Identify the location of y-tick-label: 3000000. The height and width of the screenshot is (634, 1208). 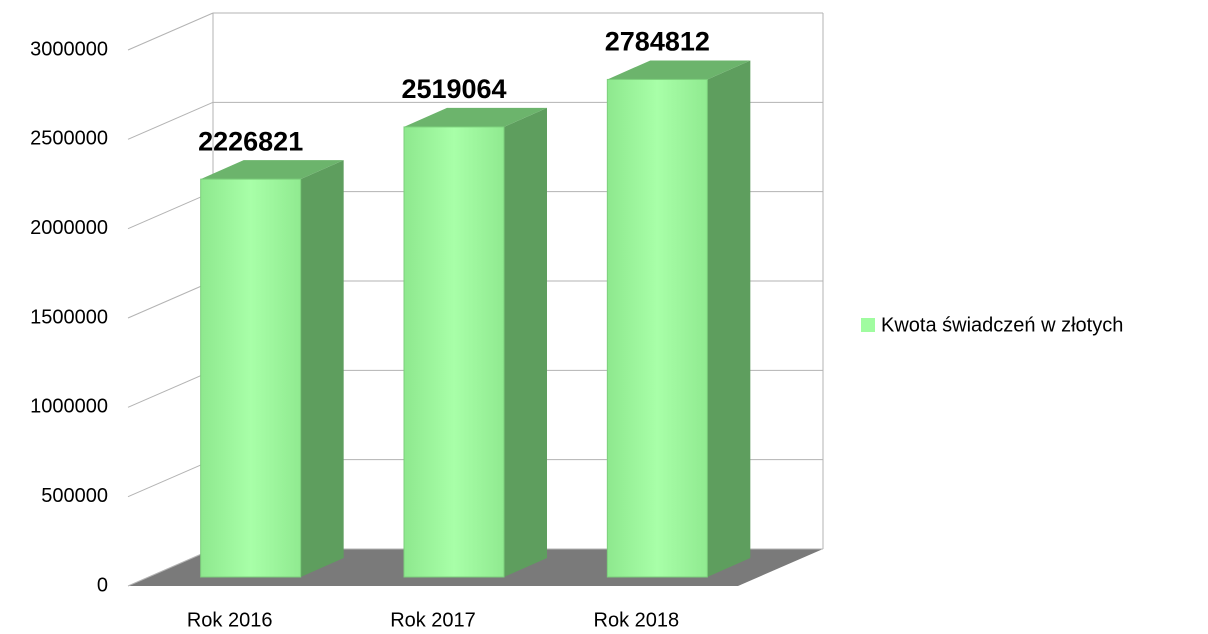
(69, 49).